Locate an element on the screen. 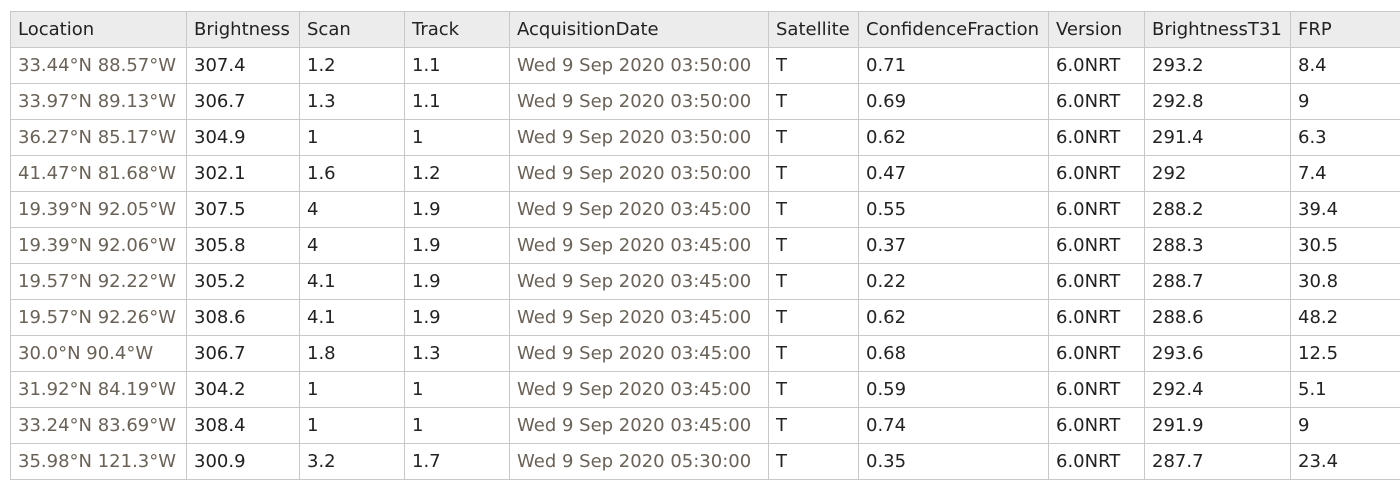 The height and width of the screenshot is (480, 1400). confidence-fraction-cell: 0.55 is located at coordinates (954, 210).